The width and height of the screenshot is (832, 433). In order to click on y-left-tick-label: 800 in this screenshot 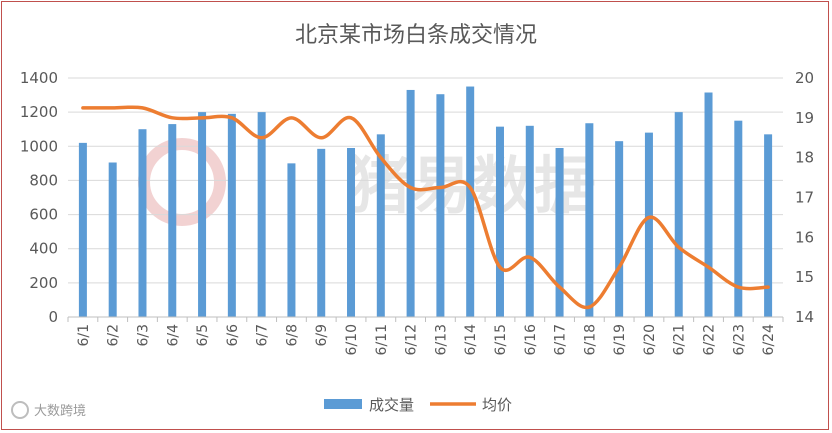, I will do `click(43, 180)`.